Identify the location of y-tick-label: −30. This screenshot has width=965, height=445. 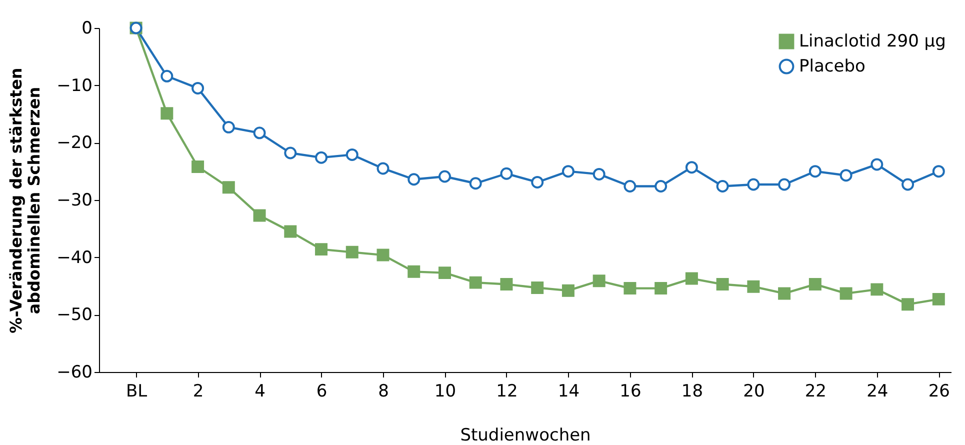
(74, 200).